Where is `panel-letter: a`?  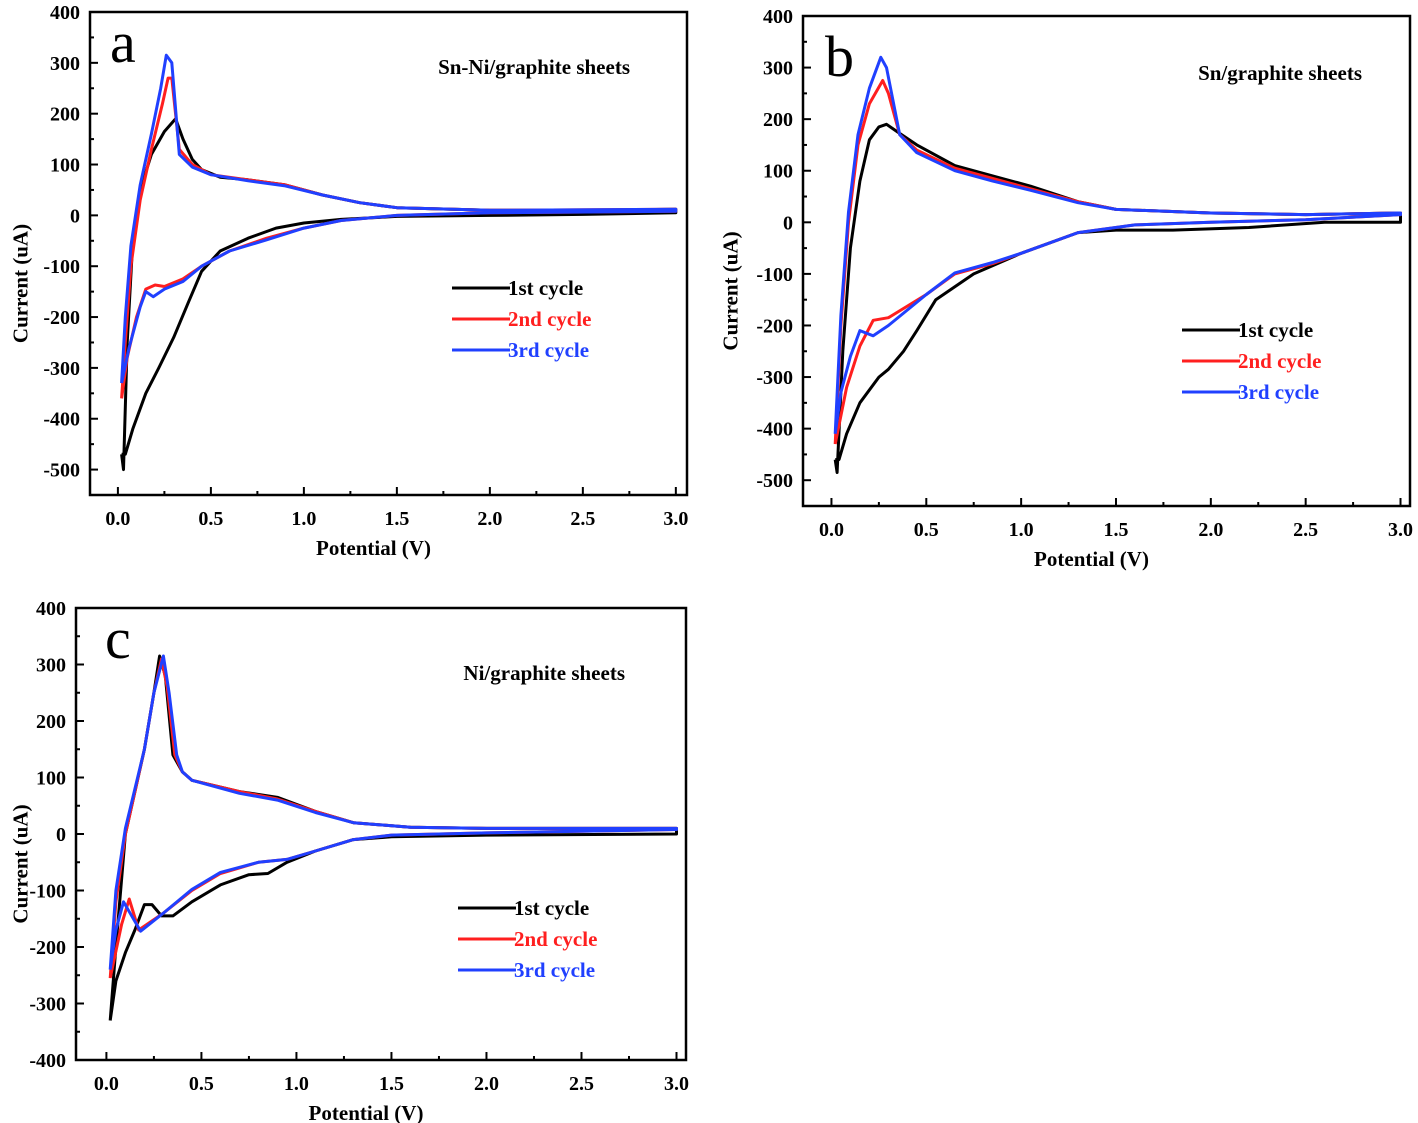 panel-letter: a is located at coordinates (123, 42).